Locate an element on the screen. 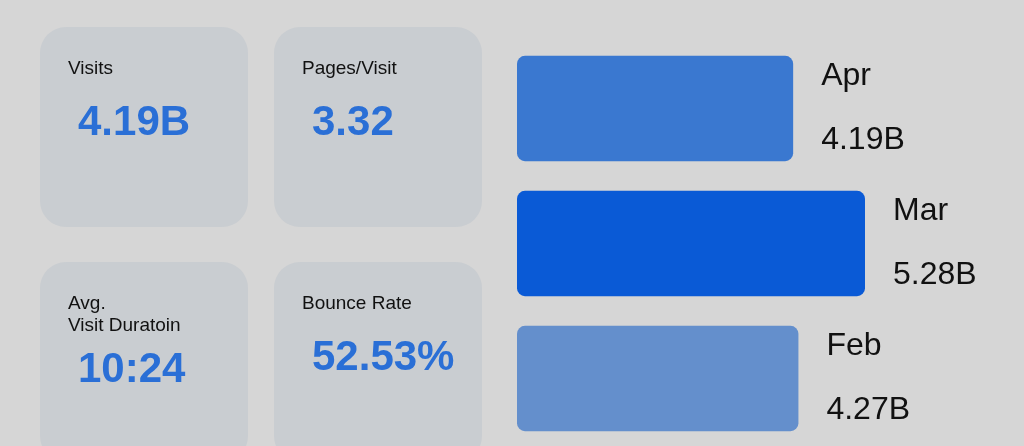 The image size is (1024, 446). text: Bounce Rate is located at coordinates (357, 303).